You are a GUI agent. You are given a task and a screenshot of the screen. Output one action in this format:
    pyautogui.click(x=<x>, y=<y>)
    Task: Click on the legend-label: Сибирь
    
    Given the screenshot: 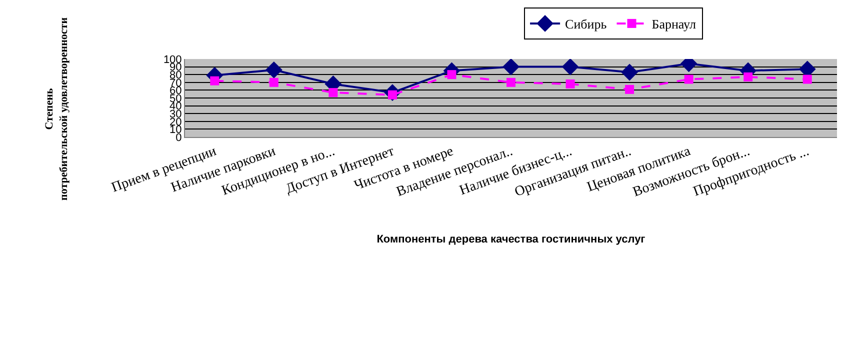 What is the action you would take?
    pyautogui.click(x=586, y=24)
    